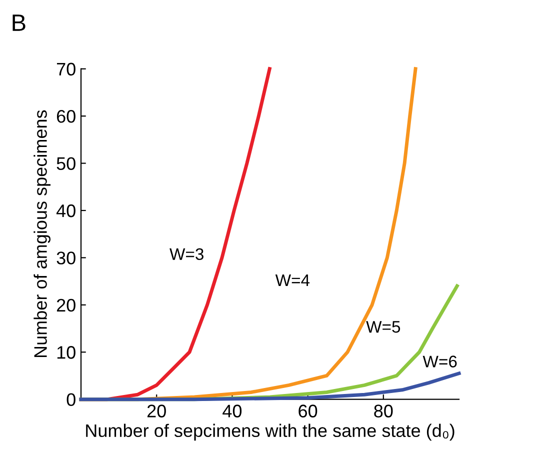  Describe the element at coordinates (66, 352) in the screenshot. I see `y-tick-label: 10` at that location.